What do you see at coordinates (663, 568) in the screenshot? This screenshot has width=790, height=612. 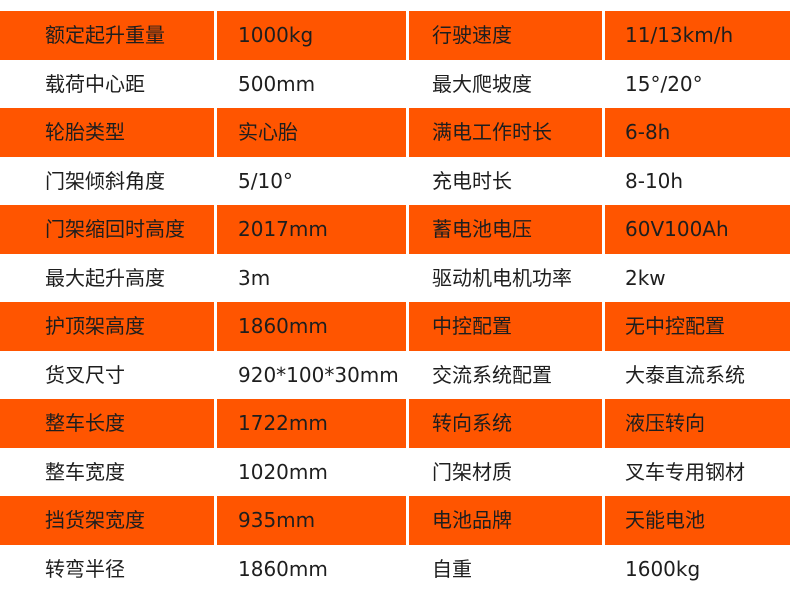 I see `spec-value: 1600kg` at bounding box center [663, 568].